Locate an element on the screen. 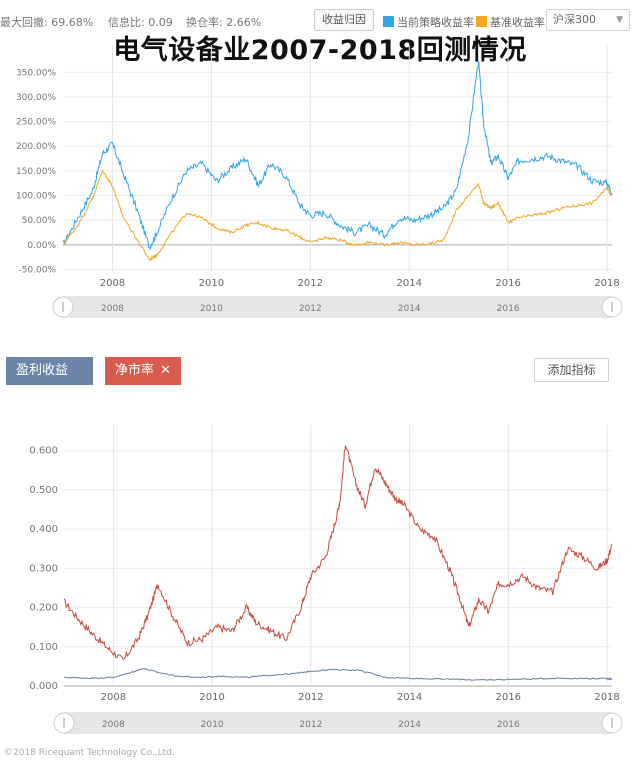 This screenshot has height=764, width=640. benchmark-select-value: 沪深300 is located at coordinates (574, 19).